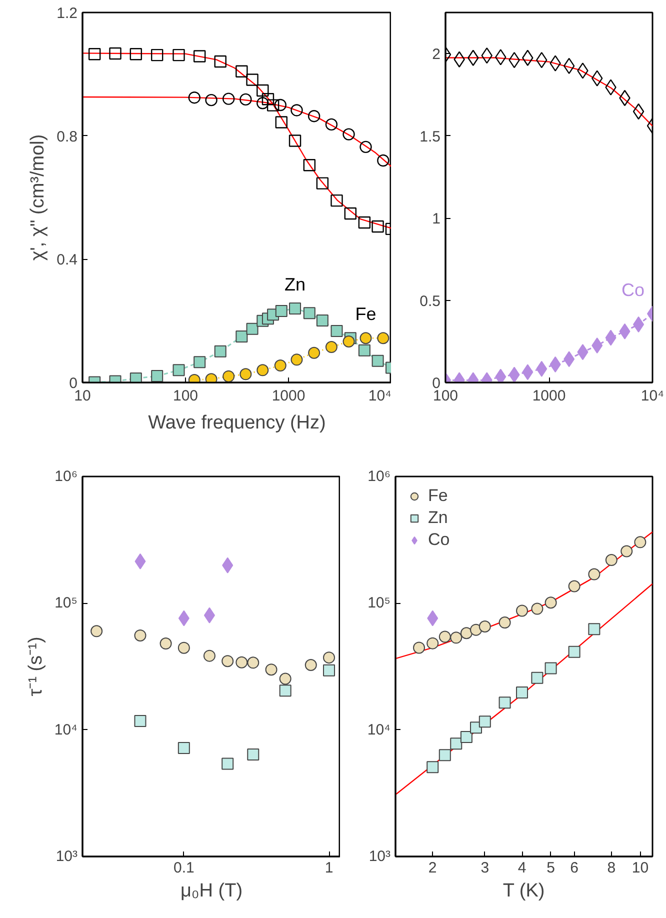 The width and height of the screenshot is (666, 918). What do you see at coordinates (611, 868) in the screenshot?
I see `x-tick-label: 8` at bounding box center [611, 868].